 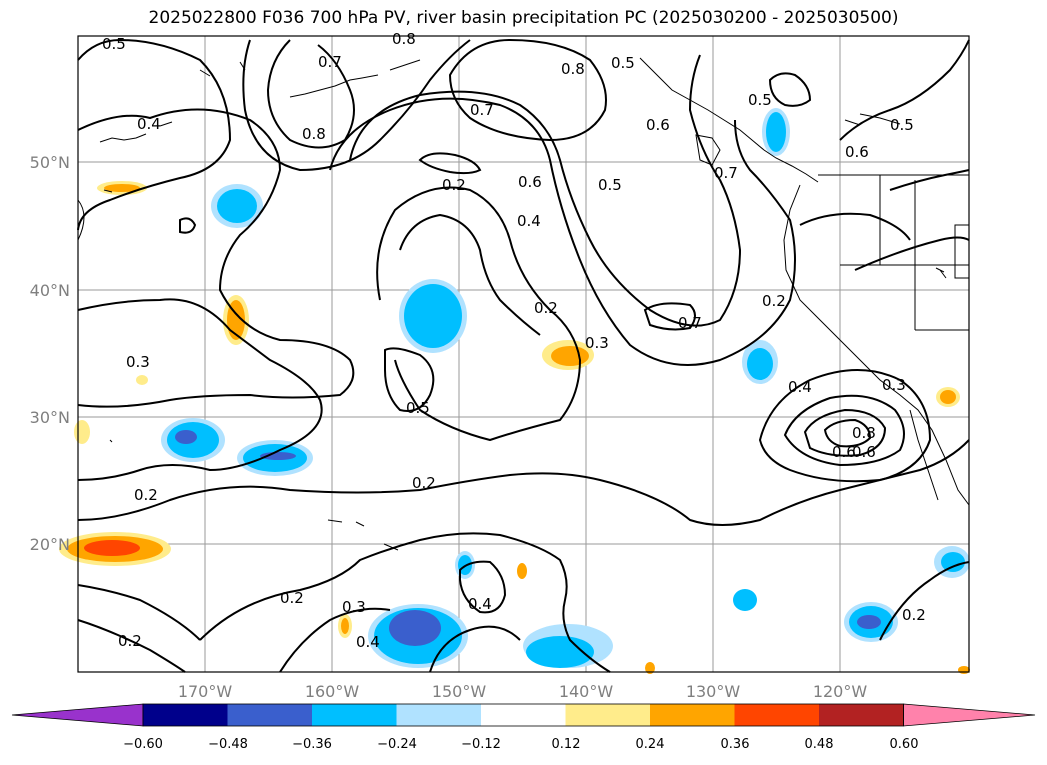 What do you see at coordinates (650, 744) in the screenshot?
I see `colorbar-tick: 0.24` at bounding box center [650, 744].